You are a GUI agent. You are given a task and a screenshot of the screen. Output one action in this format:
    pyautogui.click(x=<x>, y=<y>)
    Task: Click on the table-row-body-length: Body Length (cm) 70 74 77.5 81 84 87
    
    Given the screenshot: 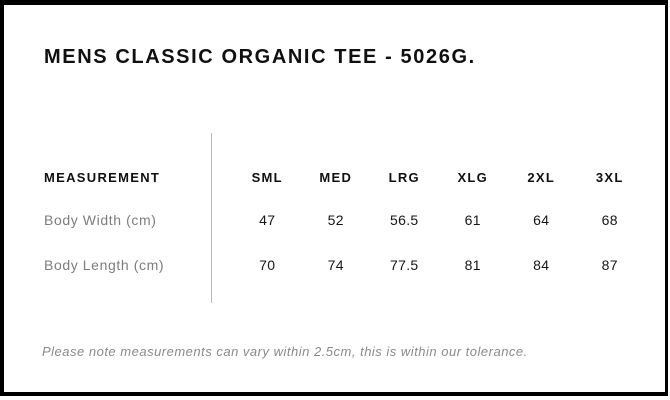 What is the action you would take?
    pyautogui.click(x=335, y=265)
    